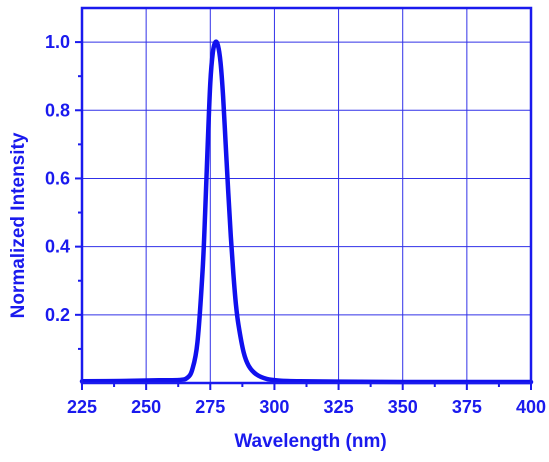 Image resolution: width=549 pixels, height=462 pixels. What do you see at coordinates (57, 315) in the screenshot?
I see `y-tick-label: 0.2` at bounding box center [57, 315].